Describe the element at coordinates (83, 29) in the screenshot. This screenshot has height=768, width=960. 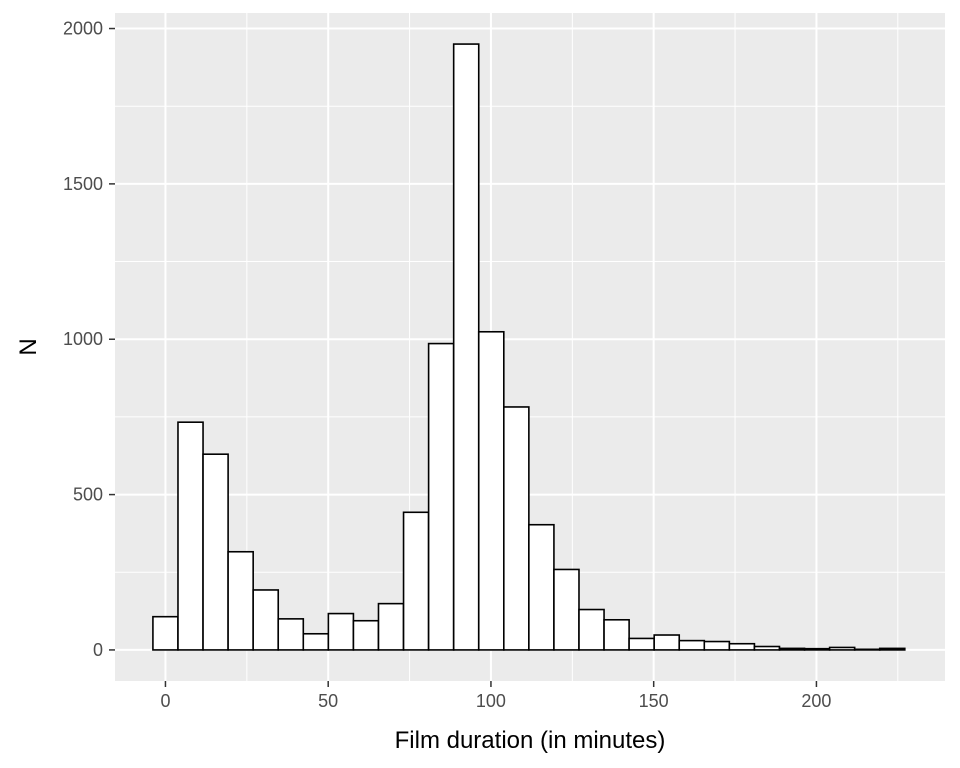
I see `y-tick-label: 2000` at that location.